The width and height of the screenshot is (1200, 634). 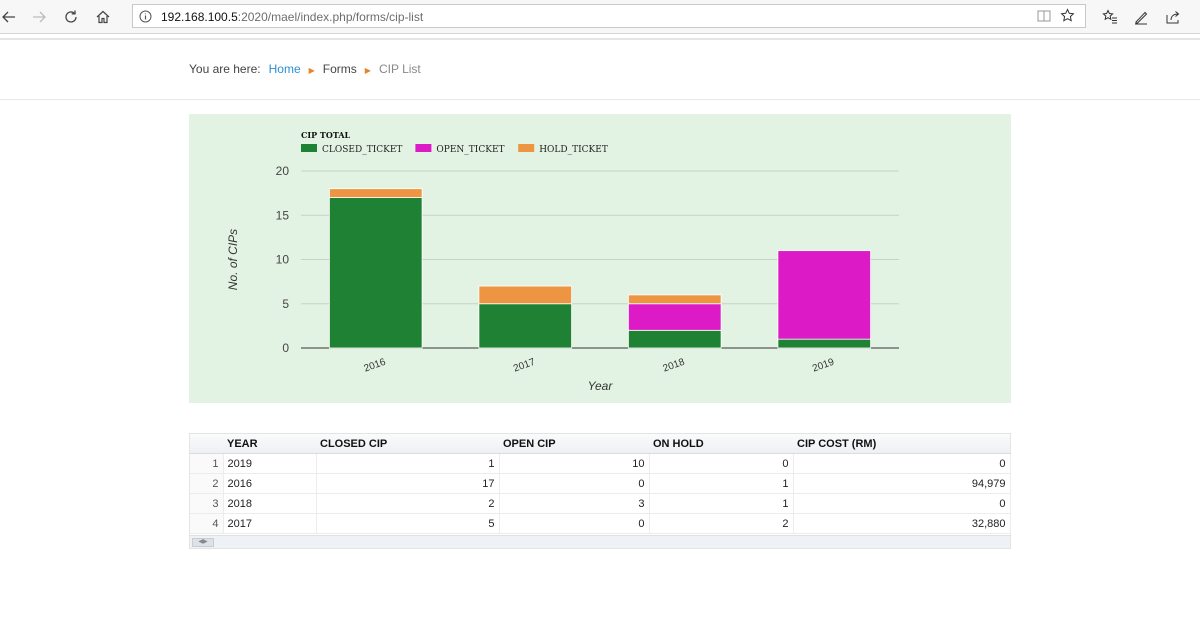 I want to click on table-row: 1 2019 1 10 0 0, so click(x=600, y=463).